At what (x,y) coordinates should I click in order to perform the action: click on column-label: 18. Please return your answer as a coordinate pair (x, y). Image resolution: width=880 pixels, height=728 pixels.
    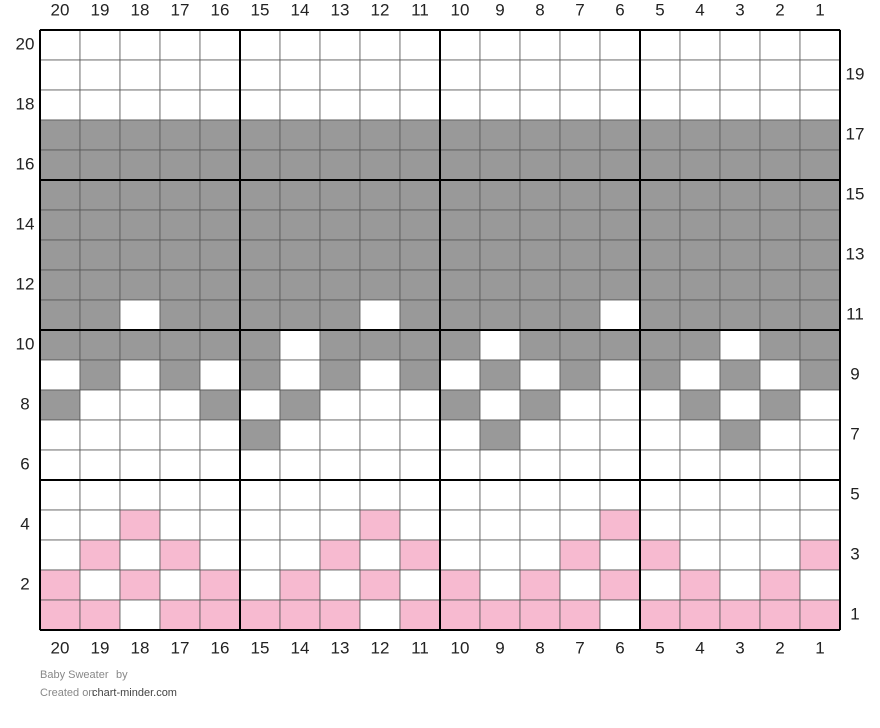
    Looking at the image, I should click on (140, 9).